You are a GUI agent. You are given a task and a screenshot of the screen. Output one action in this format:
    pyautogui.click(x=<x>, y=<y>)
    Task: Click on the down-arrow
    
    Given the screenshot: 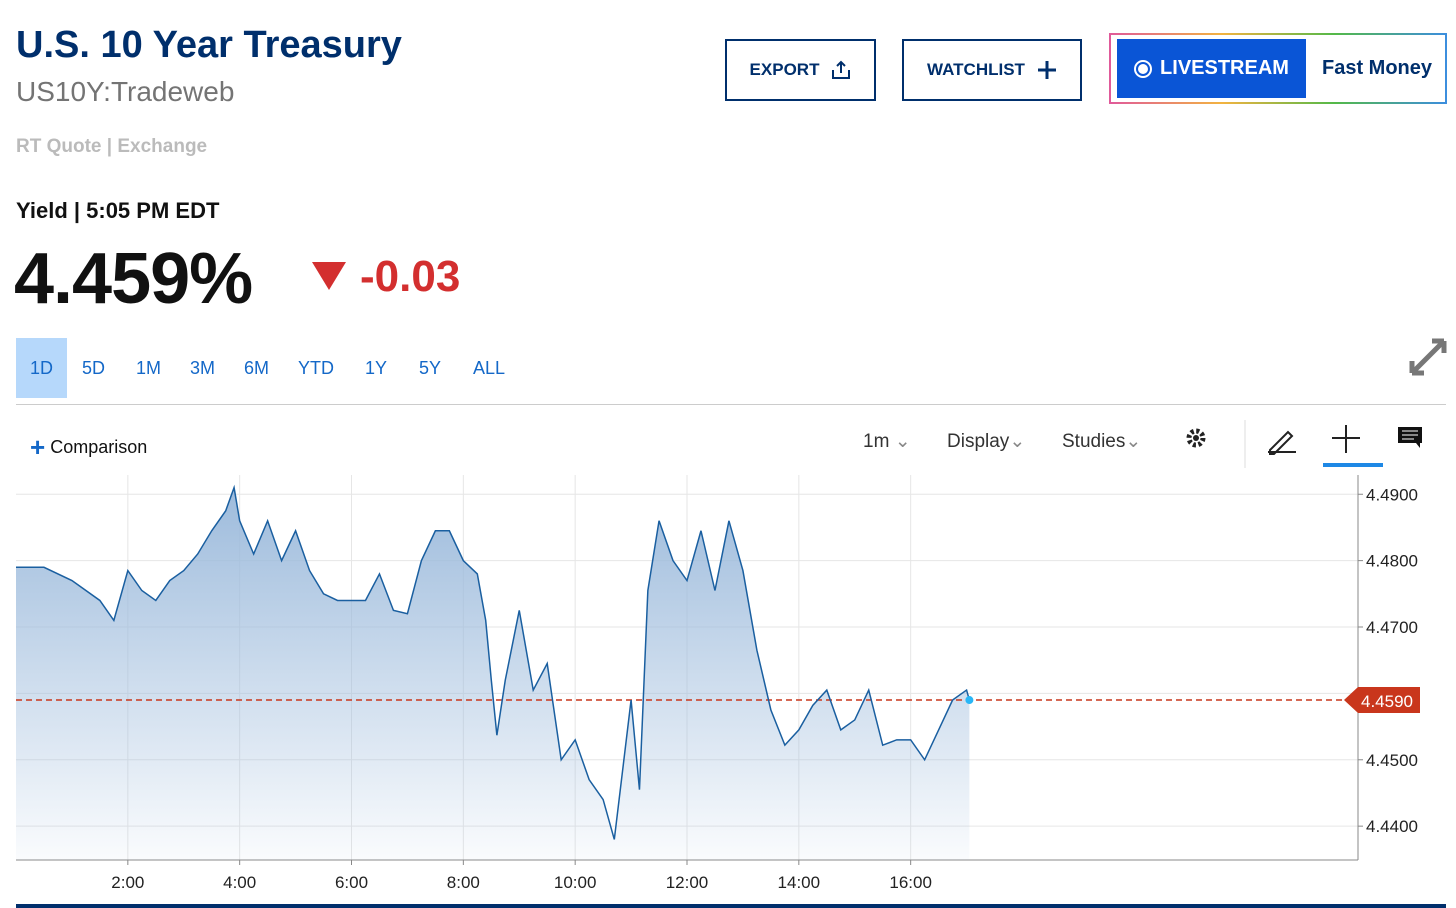 What is the action you would take?
    pyautogui.click(x=329, y=276)
    